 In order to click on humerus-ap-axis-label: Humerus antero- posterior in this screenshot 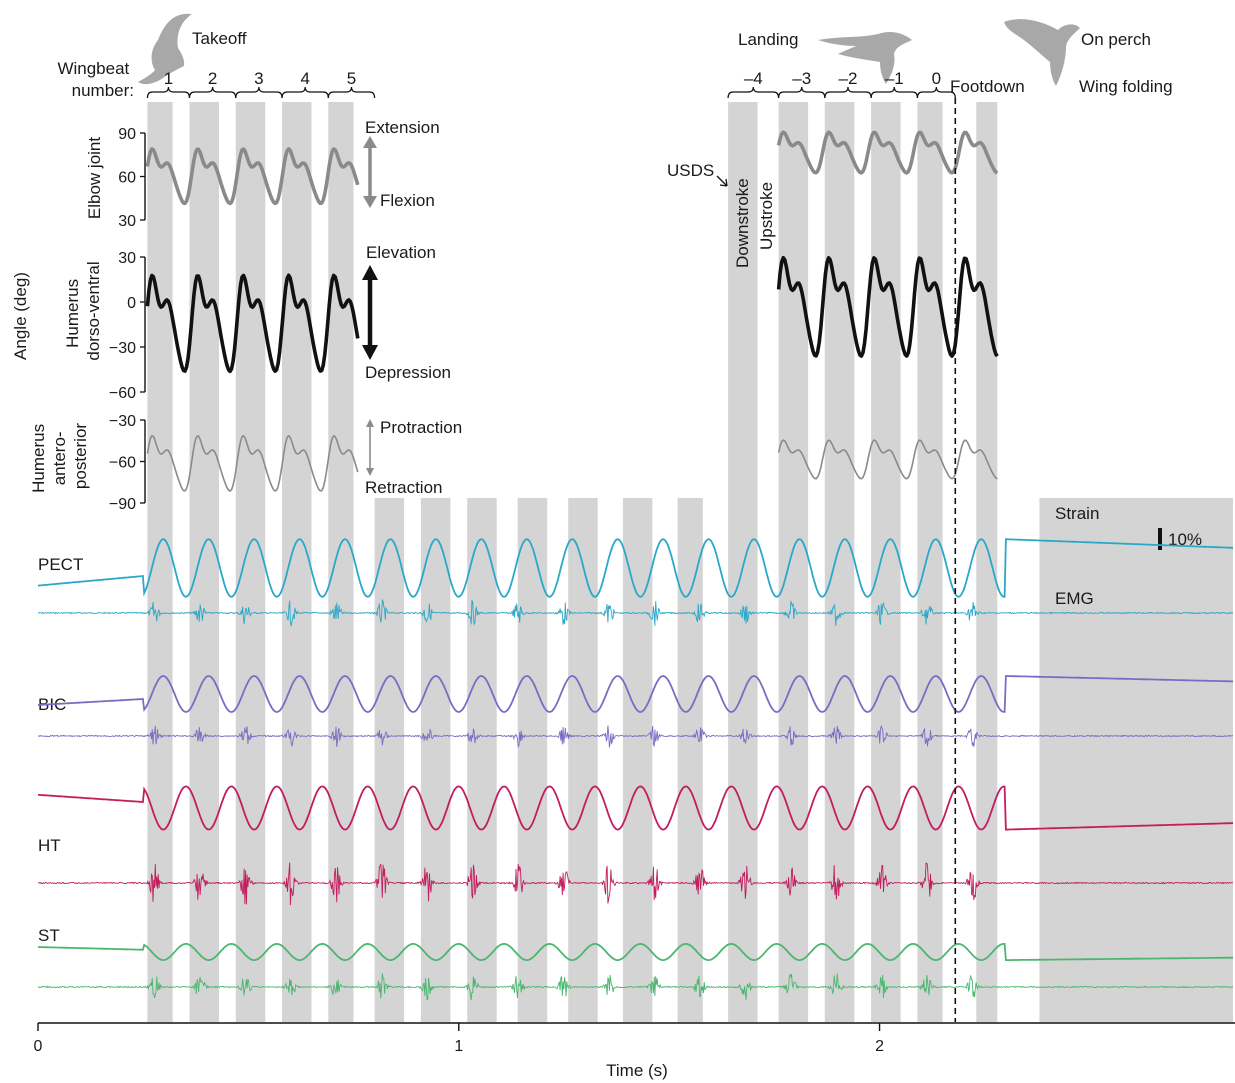, I will do `click(59, 456)`.